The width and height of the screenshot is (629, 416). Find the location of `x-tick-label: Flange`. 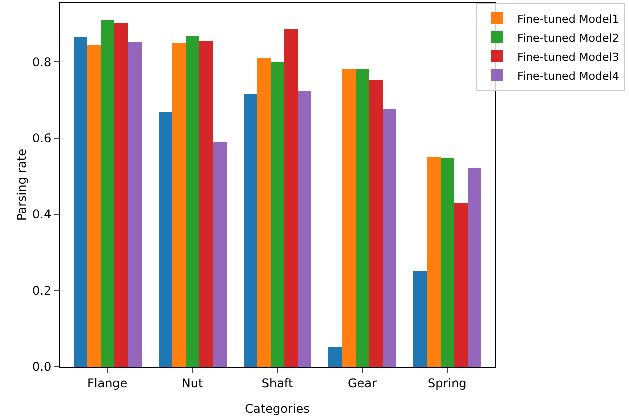

x-tick-label: Flange is located at coordinates (107, 383).